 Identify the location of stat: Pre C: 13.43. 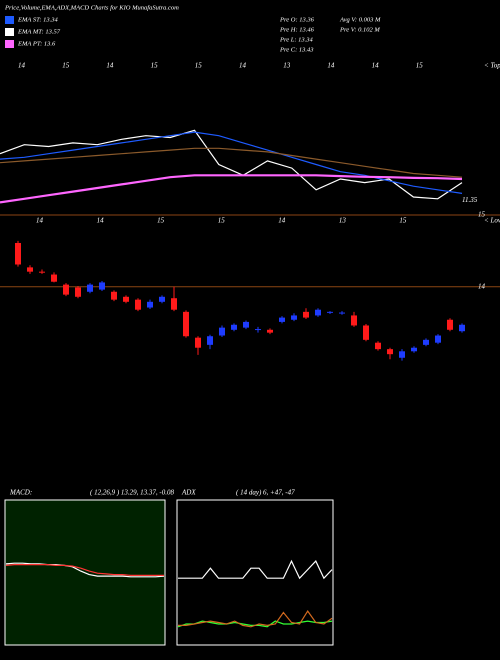
(296, 49).